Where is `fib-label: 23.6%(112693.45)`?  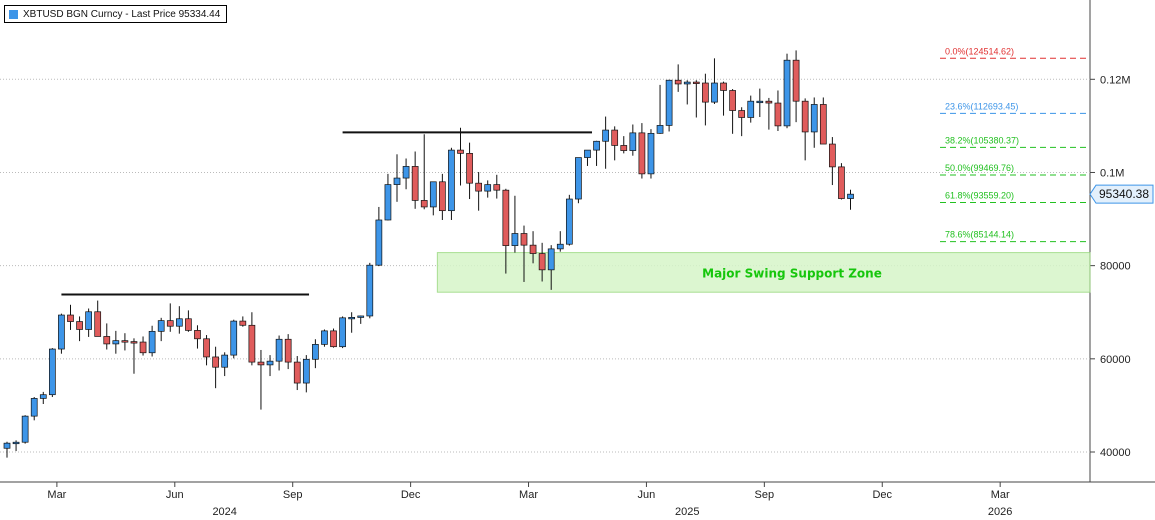
fib-label: 23.6%(112693.45) is located at coordinates (981, 106).